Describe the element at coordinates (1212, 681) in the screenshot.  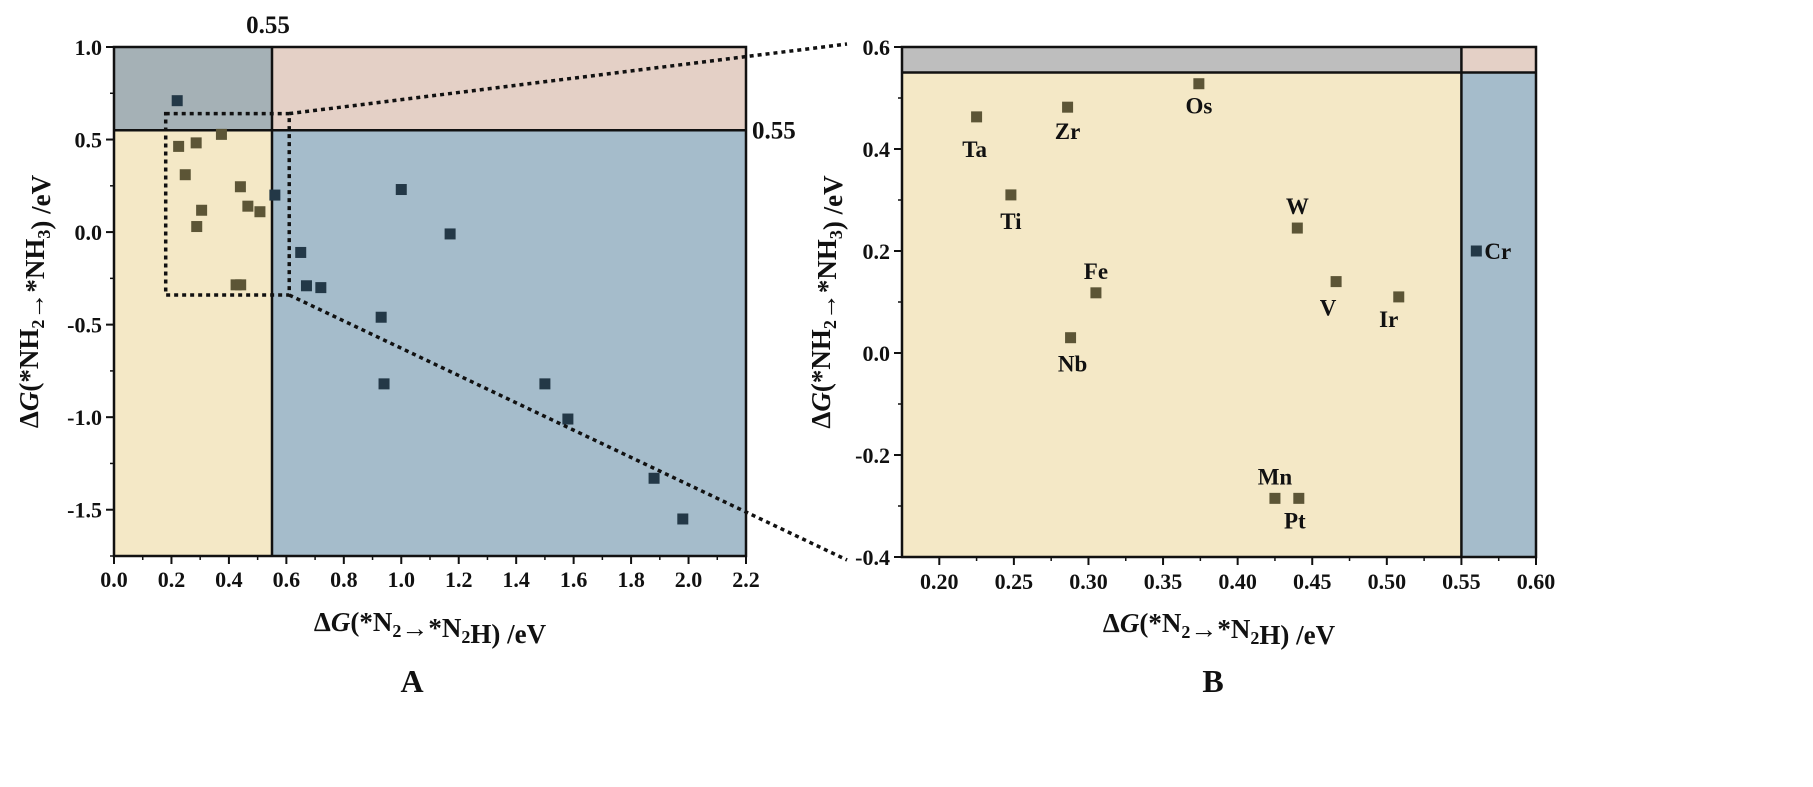
I see `panel-label-b: B` at that location.